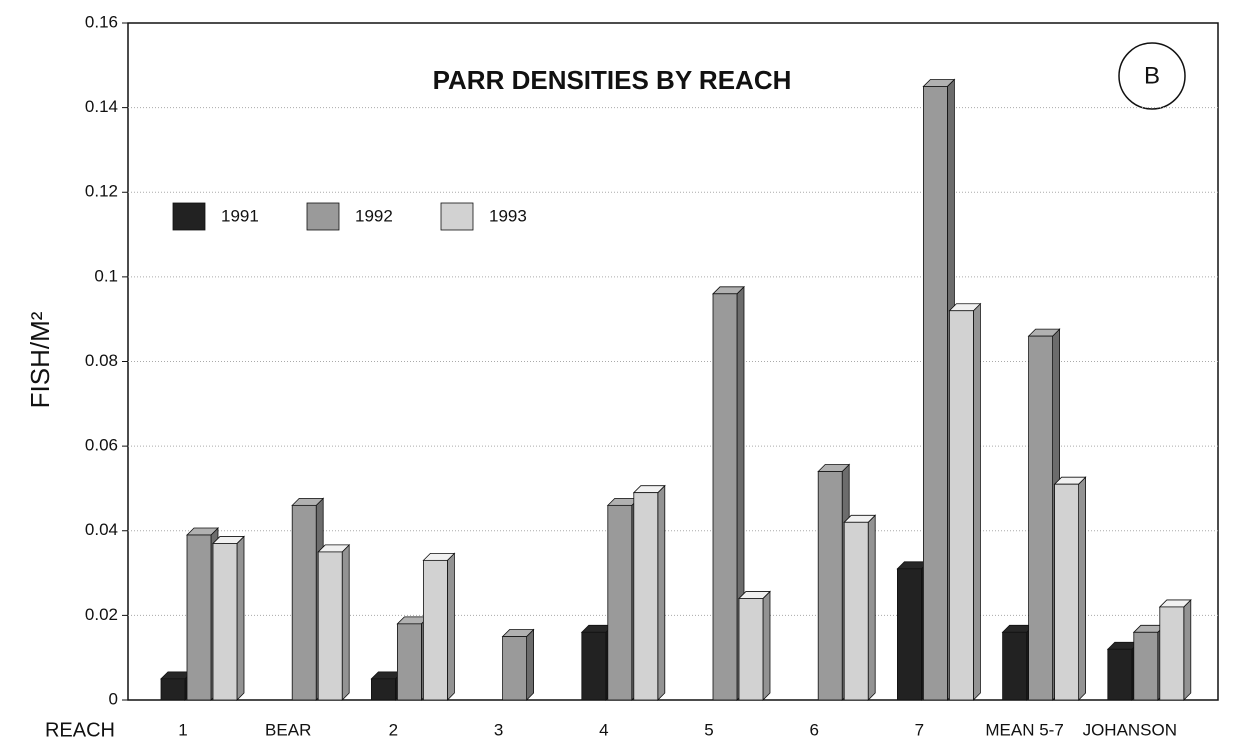 The image size is (1237, 746). What do you see at coordinates (603, 729) in the screenshot?
I see `x-tick-label: 4` at bounding box center [603, 729].